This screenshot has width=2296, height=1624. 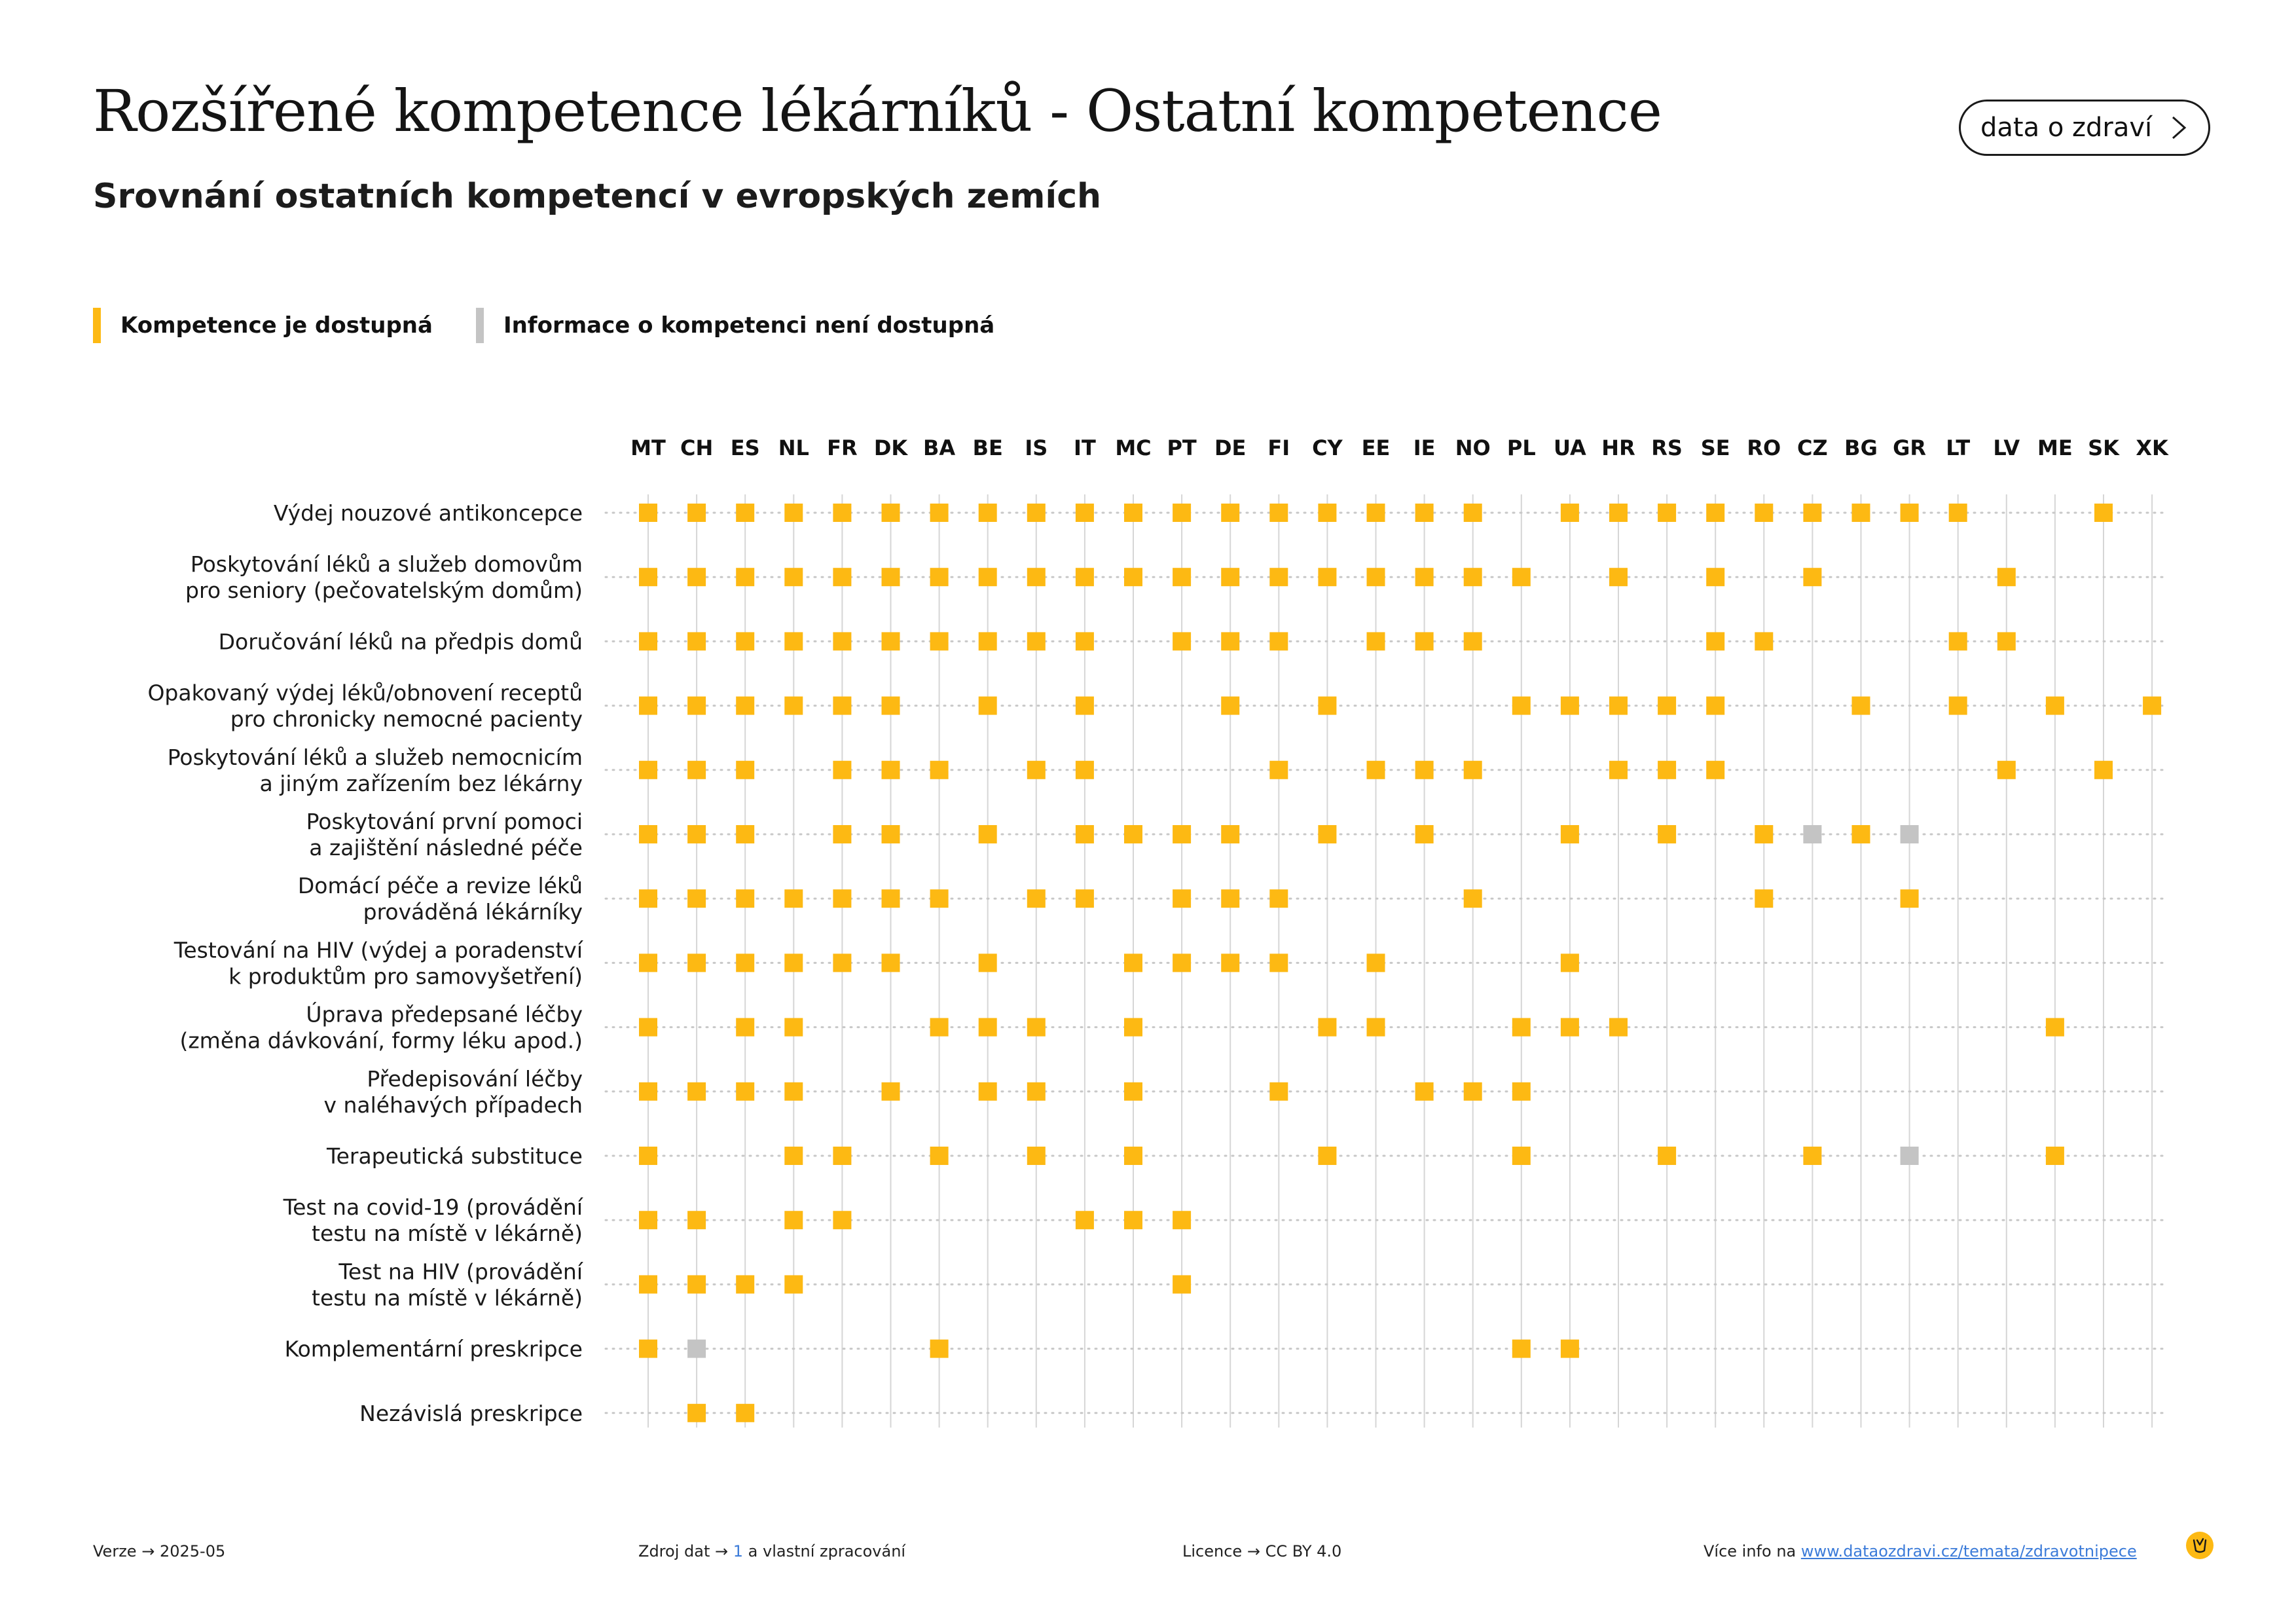 I want to click on column-label-gr: GR, so click(x=1909, y=447).